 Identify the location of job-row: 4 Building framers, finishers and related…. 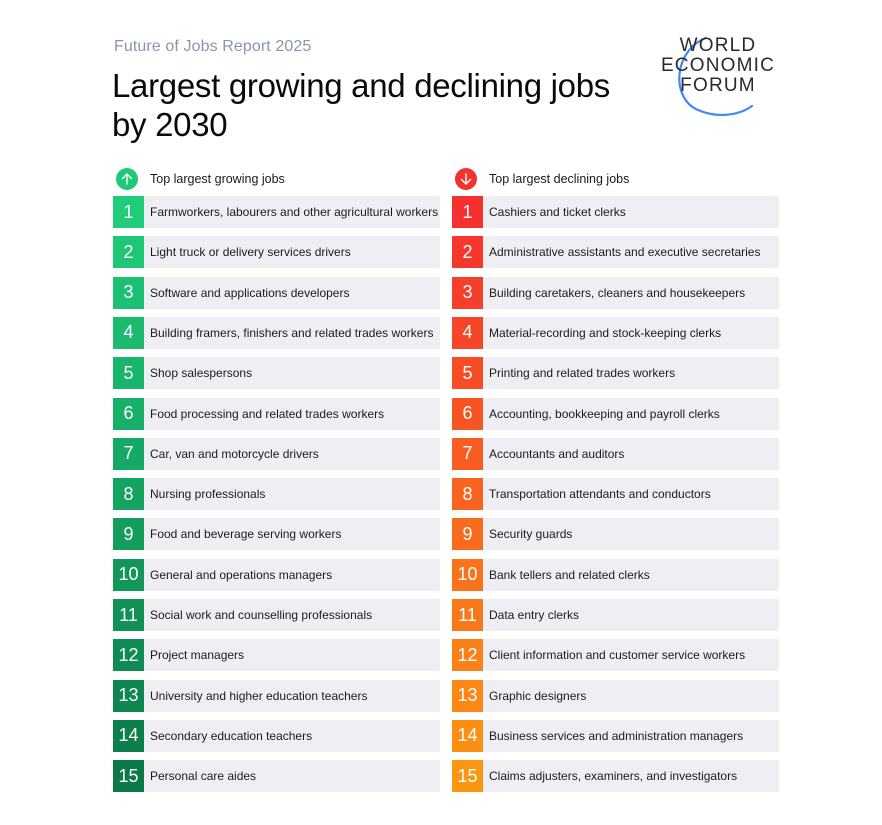
(276, 332).